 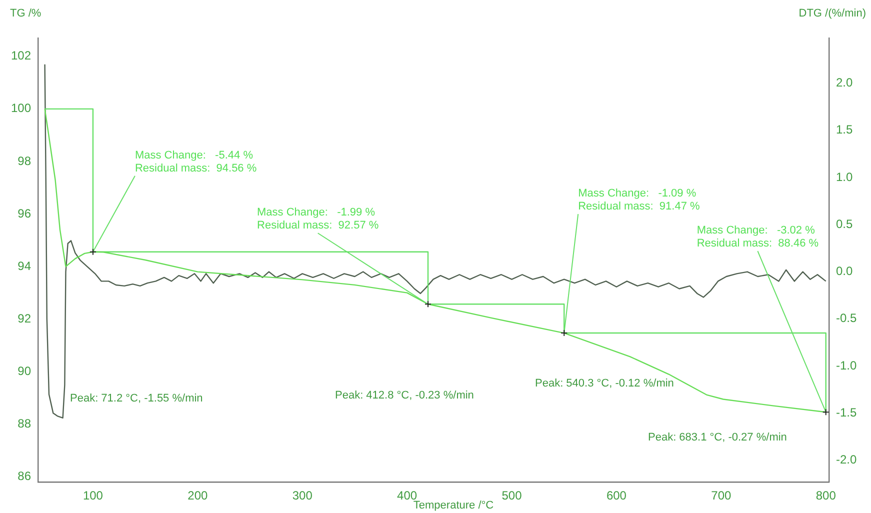 What do you see at coordinates (26, 14) in the screenshot?
I see `y-axis-title: TG /%` at bounding box center [26, 14].